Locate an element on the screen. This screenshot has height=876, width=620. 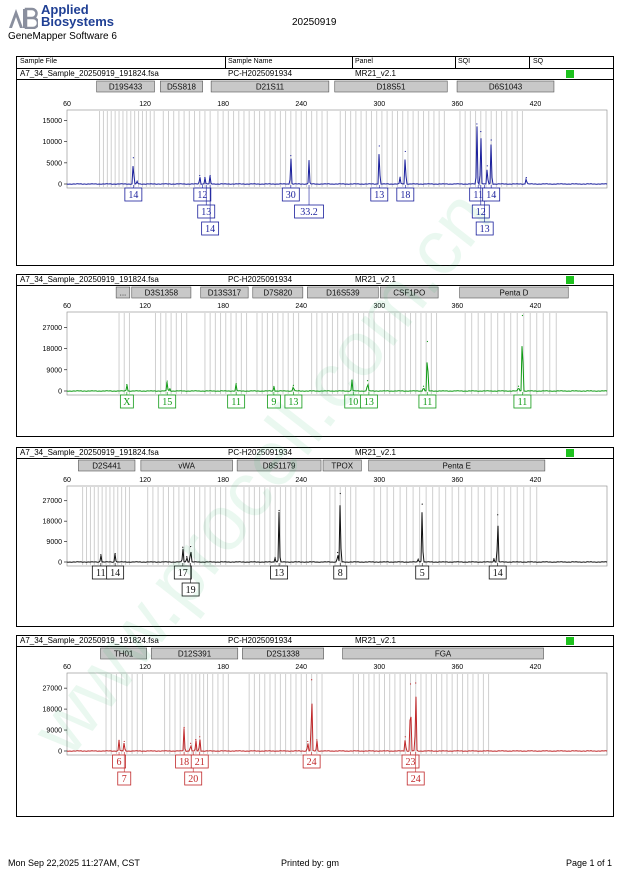
marker-label: Penta D is located at coordinates (514, 293).